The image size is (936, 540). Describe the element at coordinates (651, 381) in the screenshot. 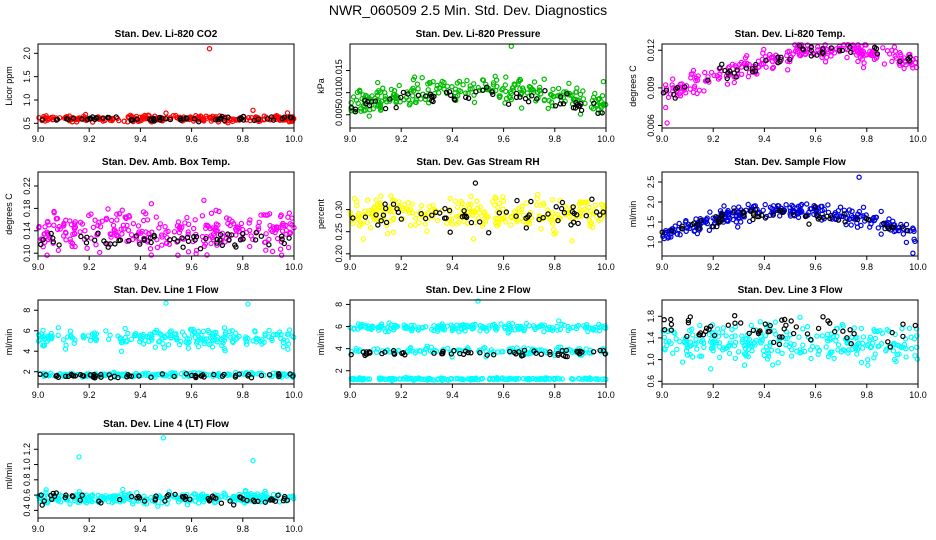

I see `y-tick-label: 0.6` at that location.